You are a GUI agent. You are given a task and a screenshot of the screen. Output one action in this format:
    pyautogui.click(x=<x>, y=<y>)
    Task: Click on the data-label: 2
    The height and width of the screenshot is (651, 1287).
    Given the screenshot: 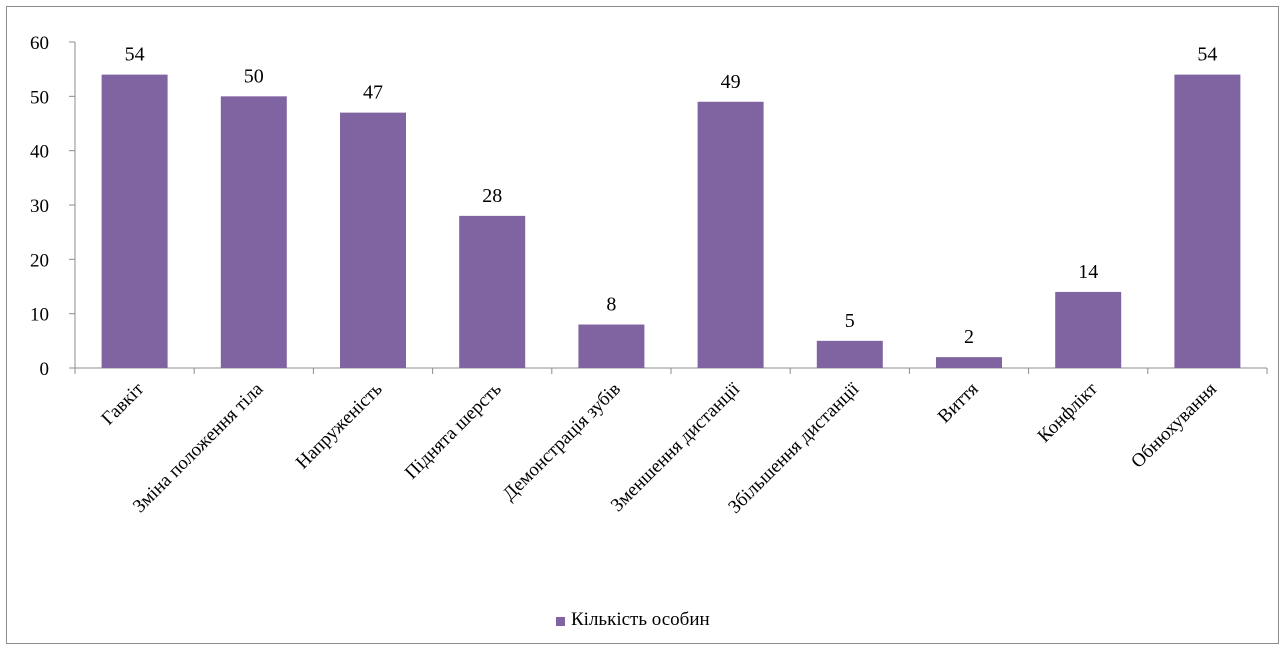 What is the action you would take?
    pyautogui.click(x=969, y=337)
    